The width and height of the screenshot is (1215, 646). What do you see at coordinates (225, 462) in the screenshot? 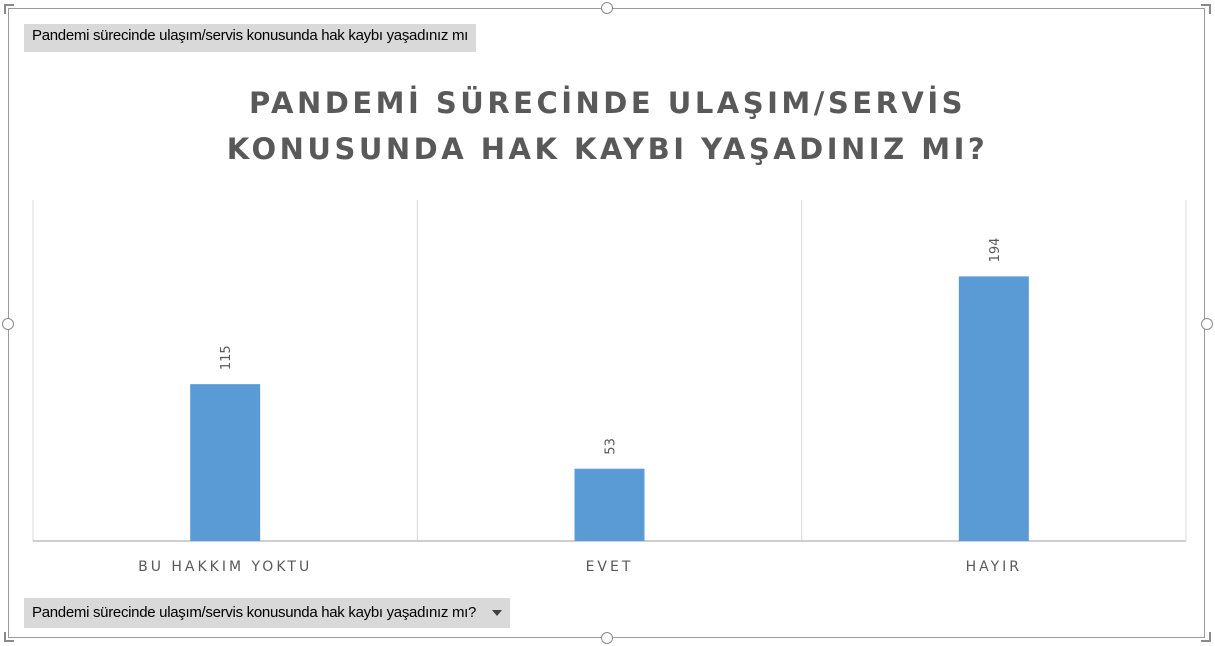
I see `bar-bu-hakkim-yoktu` at bounding box center [225, 462].